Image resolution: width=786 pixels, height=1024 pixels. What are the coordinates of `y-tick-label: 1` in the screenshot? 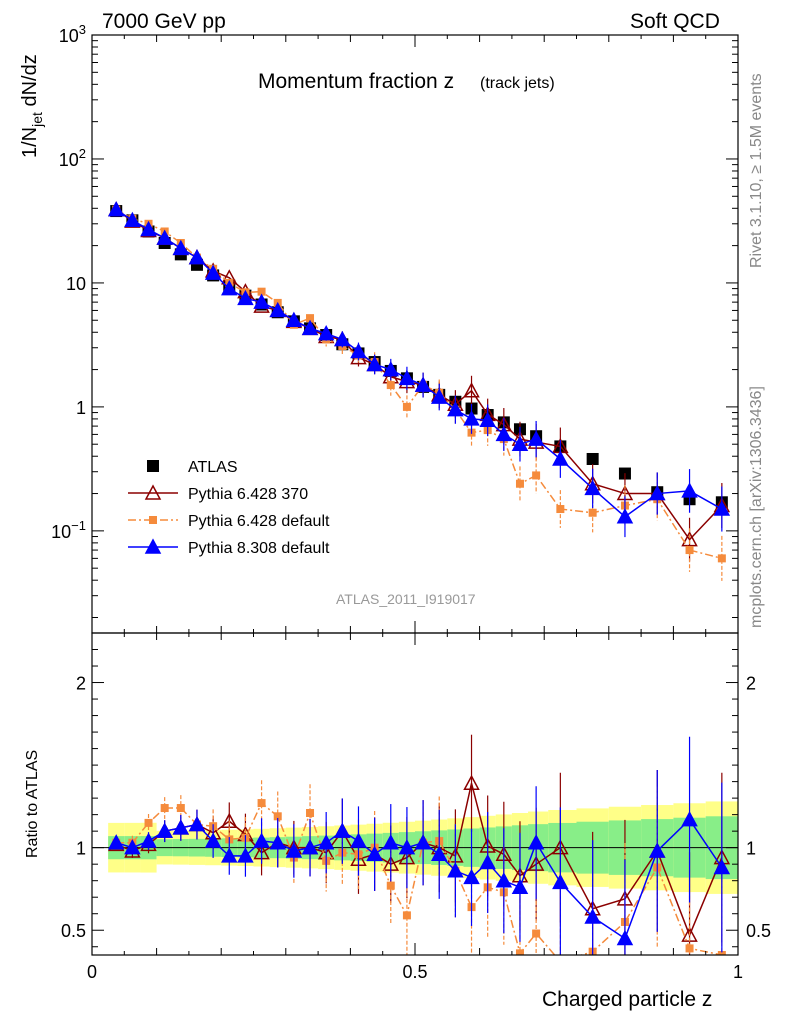 It's located at (81, 408).